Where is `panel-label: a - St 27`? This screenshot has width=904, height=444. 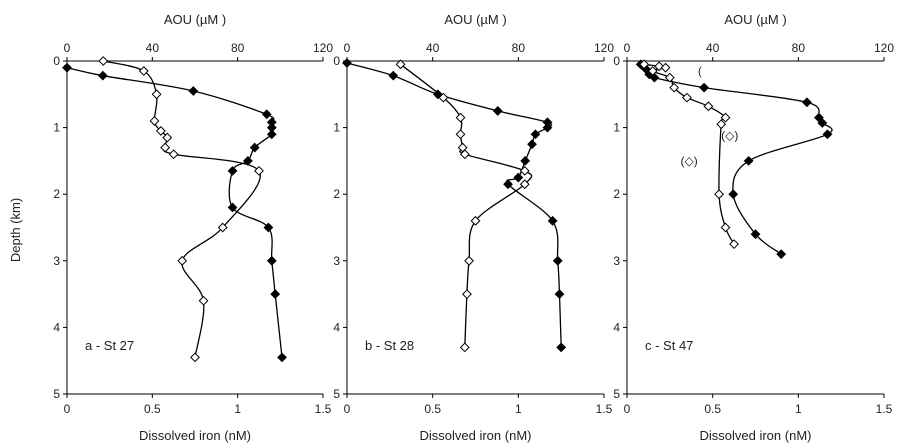 panel-label: a - St 27 is located at coordinates (109, 345).